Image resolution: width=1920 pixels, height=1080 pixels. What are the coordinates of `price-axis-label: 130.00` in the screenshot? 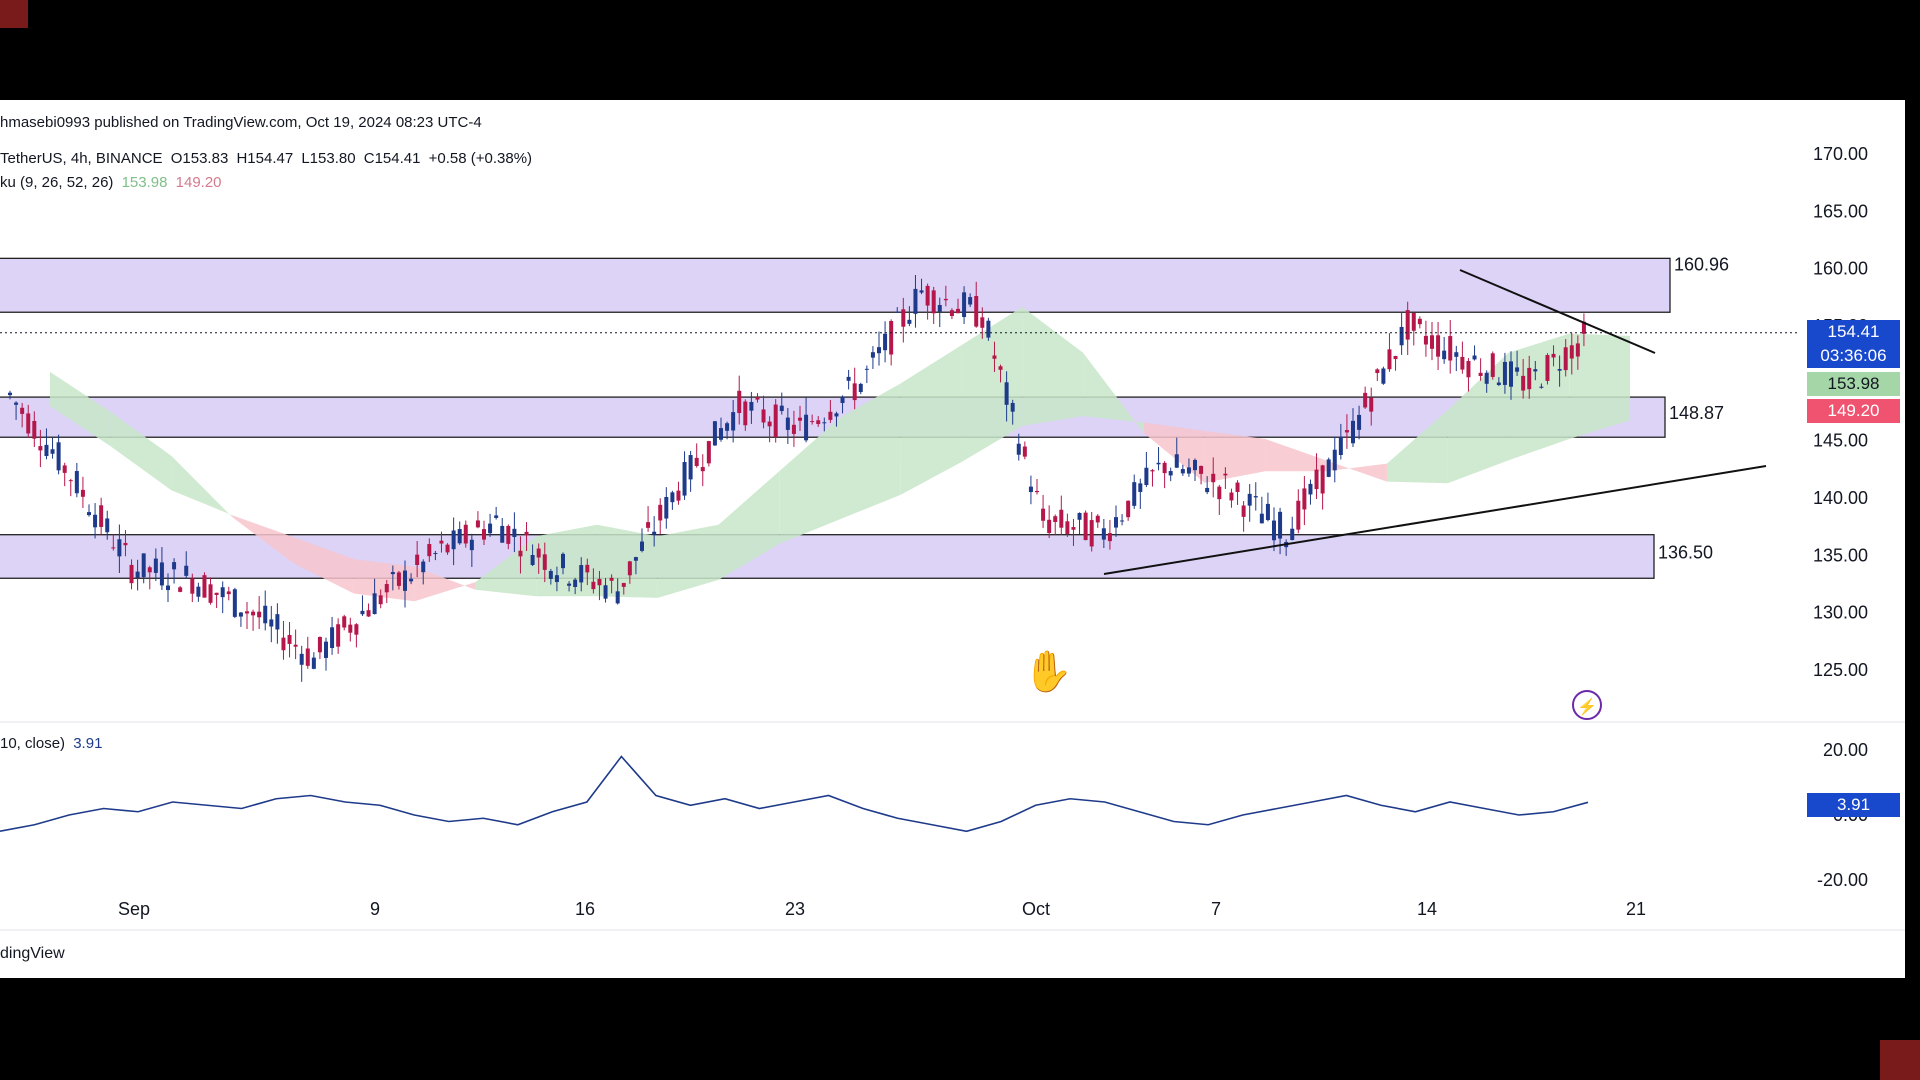 It's located at (1840, 613).